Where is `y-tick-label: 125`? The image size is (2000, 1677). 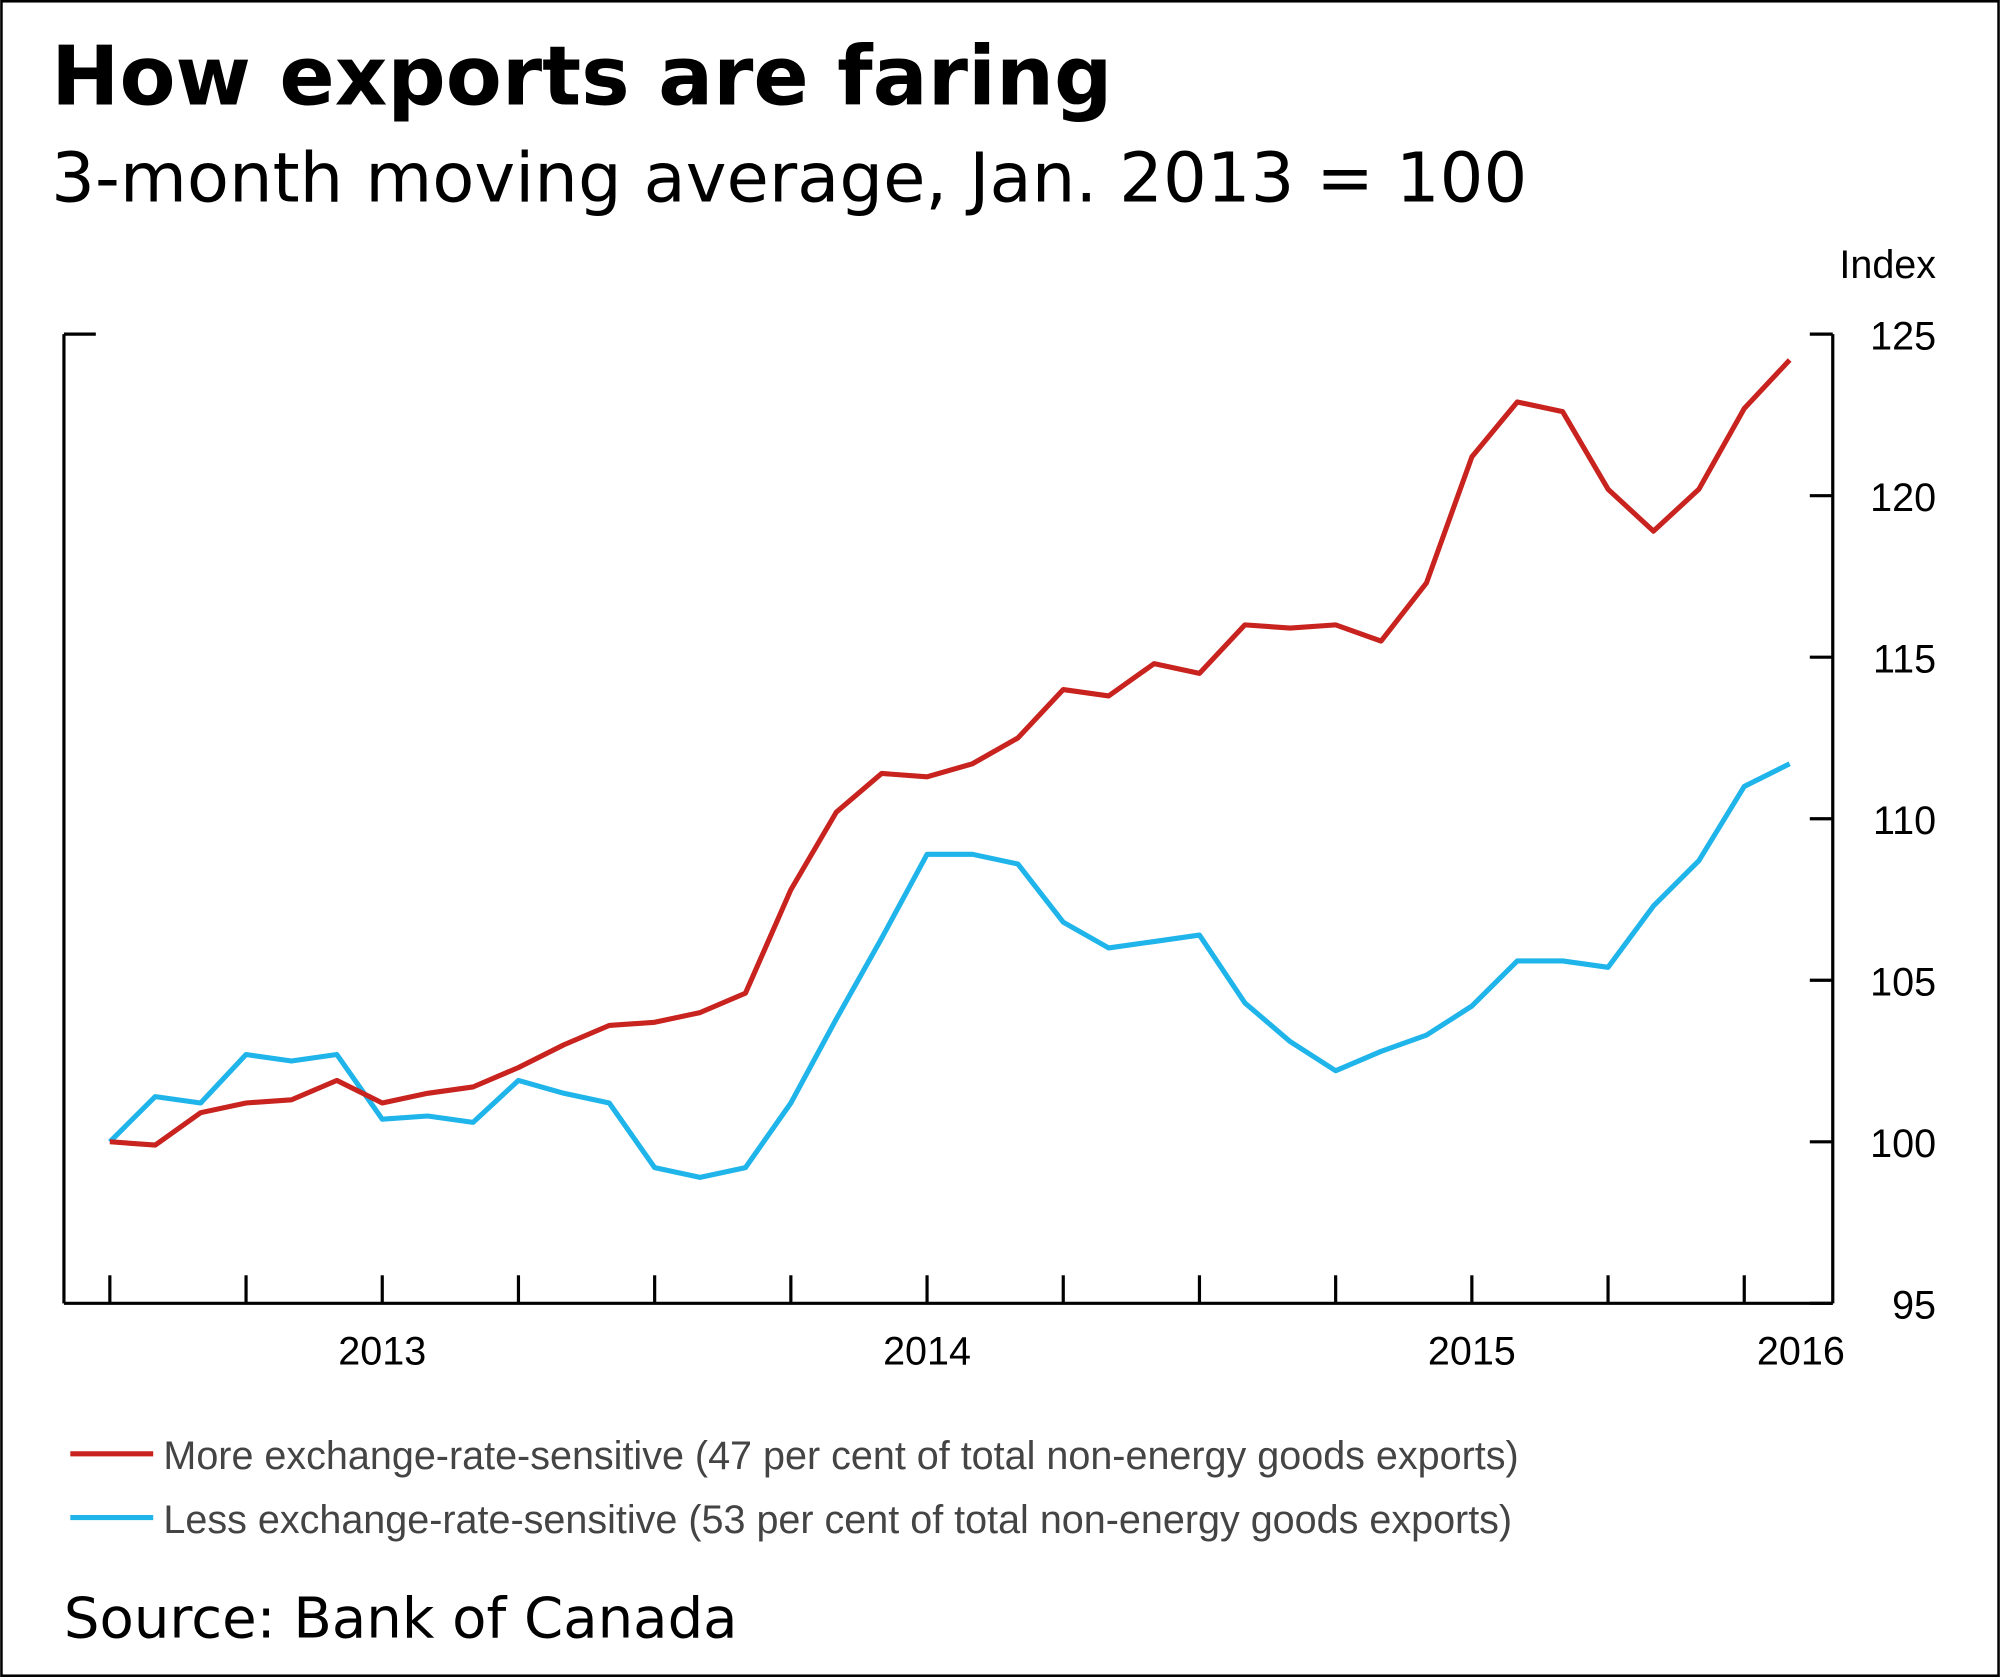
y-tick-label: 125 is located at coordinates (1903, 336).